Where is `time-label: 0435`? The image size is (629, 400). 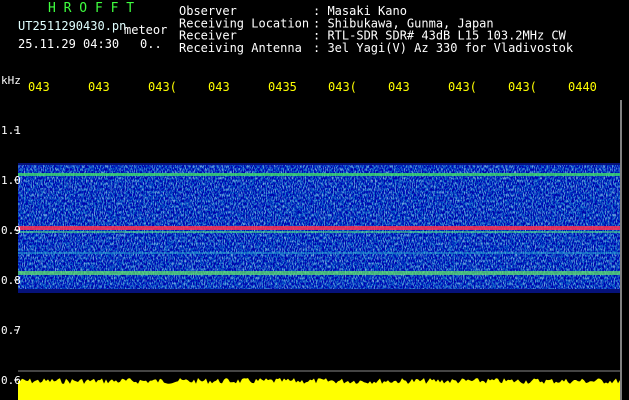 time-label: 0435 is located at coordinates (282, 87).